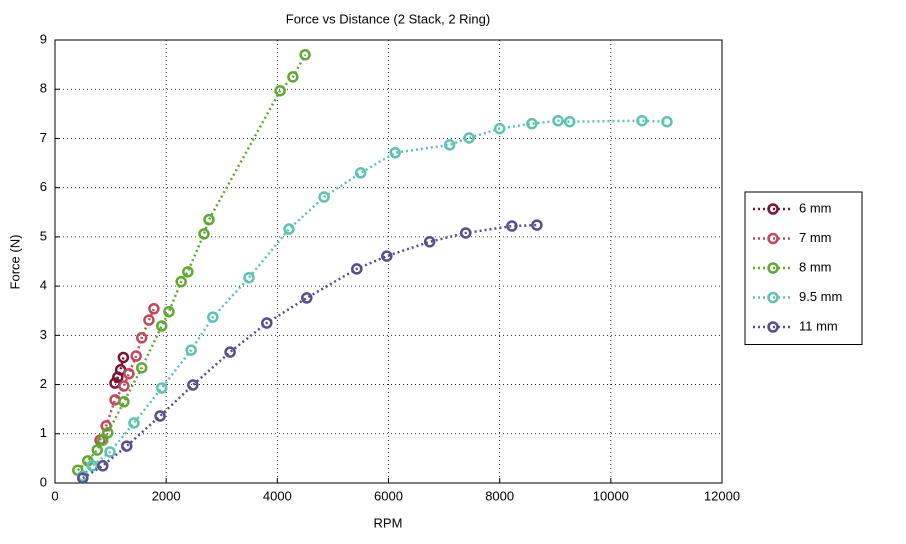 The width and height of the screenshot is (906, 544). Describe the element at coordinates (818, 325) in the screenshot. I see `legend-label: 11 mm` at that location.